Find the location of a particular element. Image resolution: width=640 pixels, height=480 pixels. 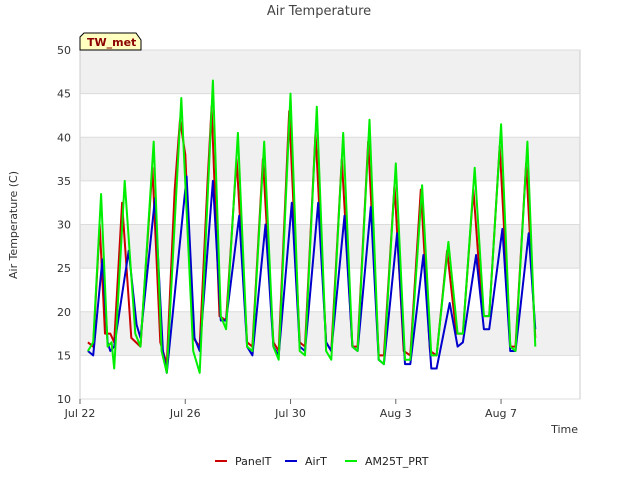

legend: PanelT AirT AM25T_PRT is located at coordinates (322, 461).